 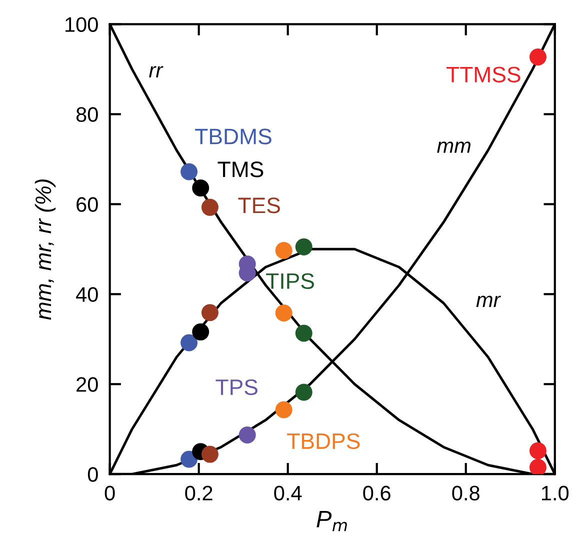 I want to click on x-tick-label: 0.6, so click(x=376, y=493).